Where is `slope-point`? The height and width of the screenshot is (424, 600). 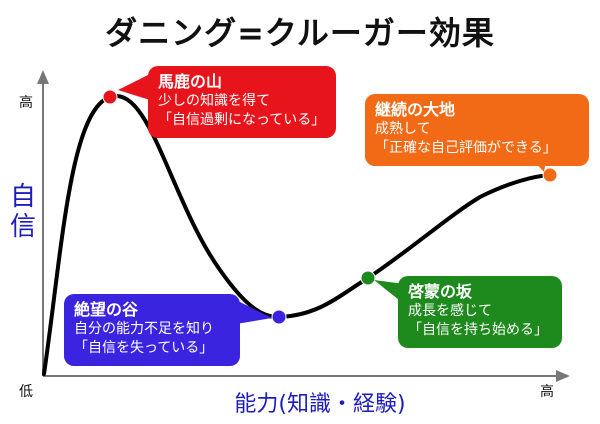 slope-point is located at coordinates (368, 278).